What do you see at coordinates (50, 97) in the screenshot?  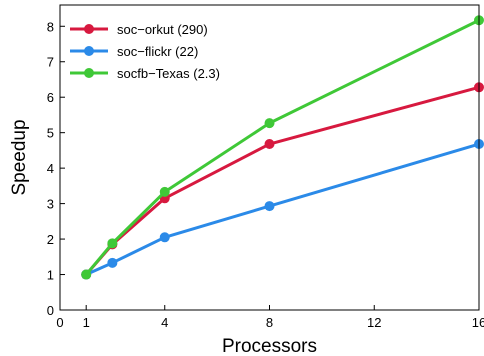 I see `y-tick-label: 6` at bounding box center [50, 97].